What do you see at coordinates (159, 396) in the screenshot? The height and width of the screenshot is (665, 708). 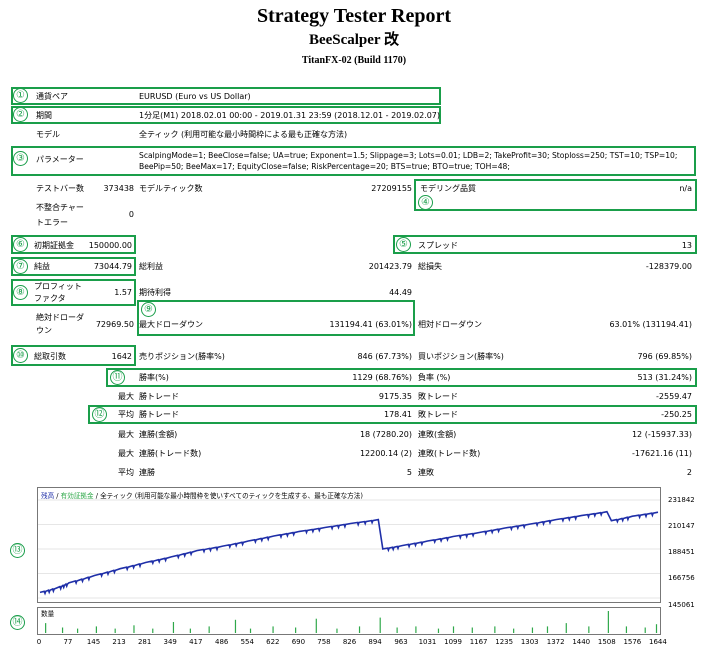 I see `max-win-label: 勝トレード` at bounding box center [159, 396].